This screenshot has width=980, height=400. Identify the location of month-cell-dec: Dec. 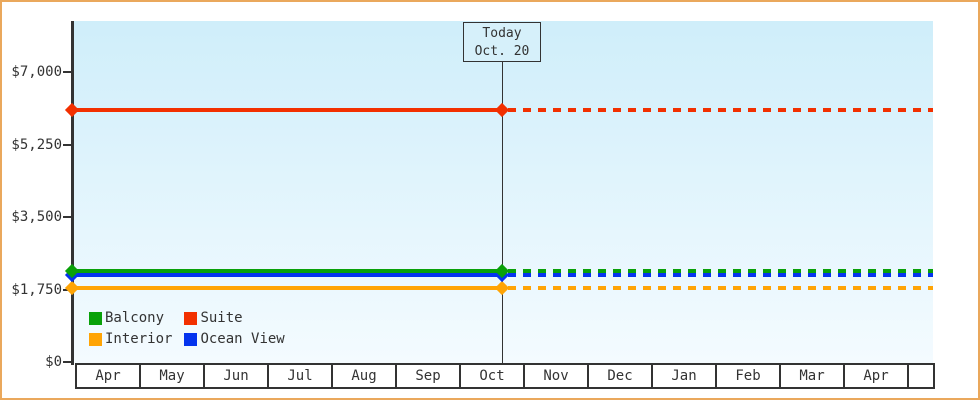
(620, 376).